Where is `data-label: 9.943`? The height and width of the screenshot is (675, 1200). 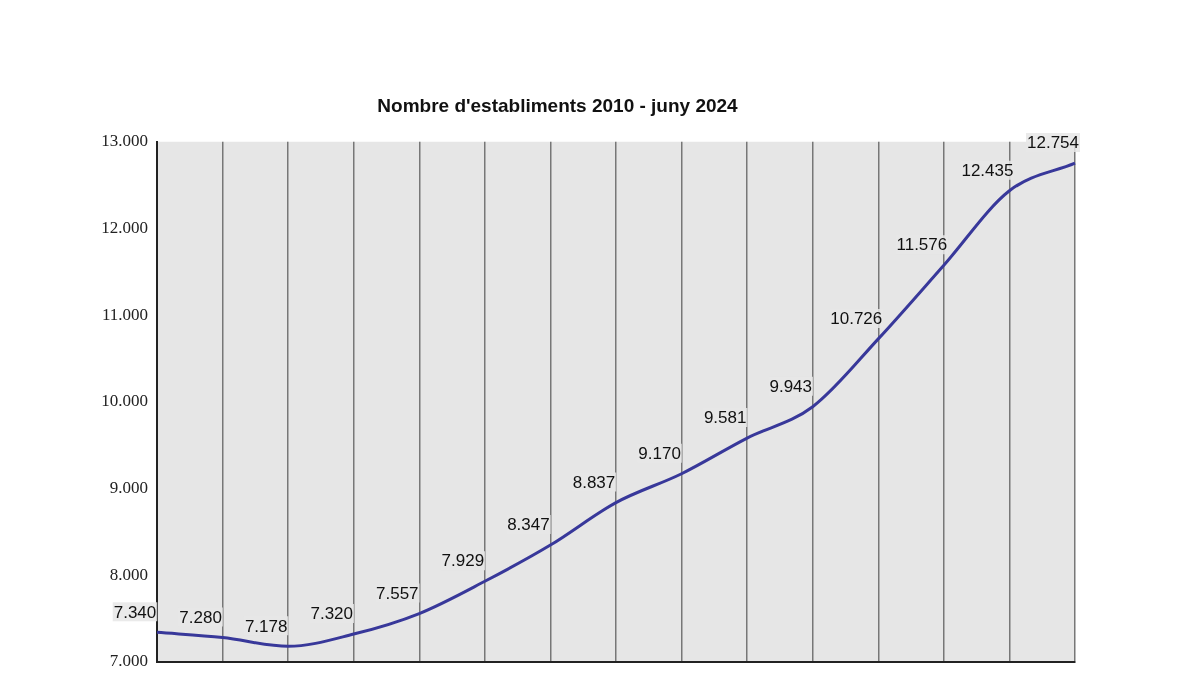 data-label: 9.943 is located at coordinates (790, 386).